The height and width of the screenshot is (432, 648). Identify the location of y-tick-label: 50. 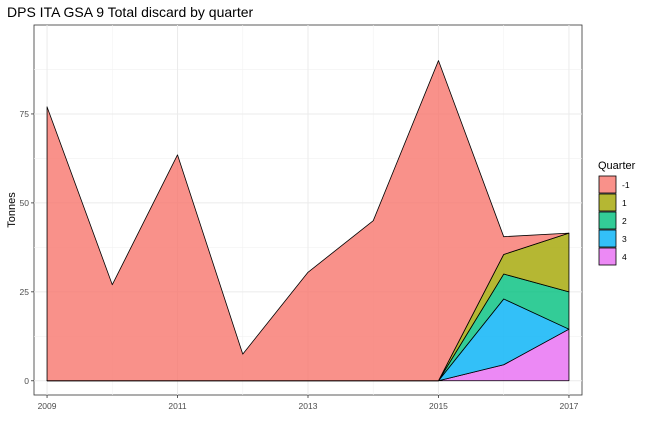
(25, 203).